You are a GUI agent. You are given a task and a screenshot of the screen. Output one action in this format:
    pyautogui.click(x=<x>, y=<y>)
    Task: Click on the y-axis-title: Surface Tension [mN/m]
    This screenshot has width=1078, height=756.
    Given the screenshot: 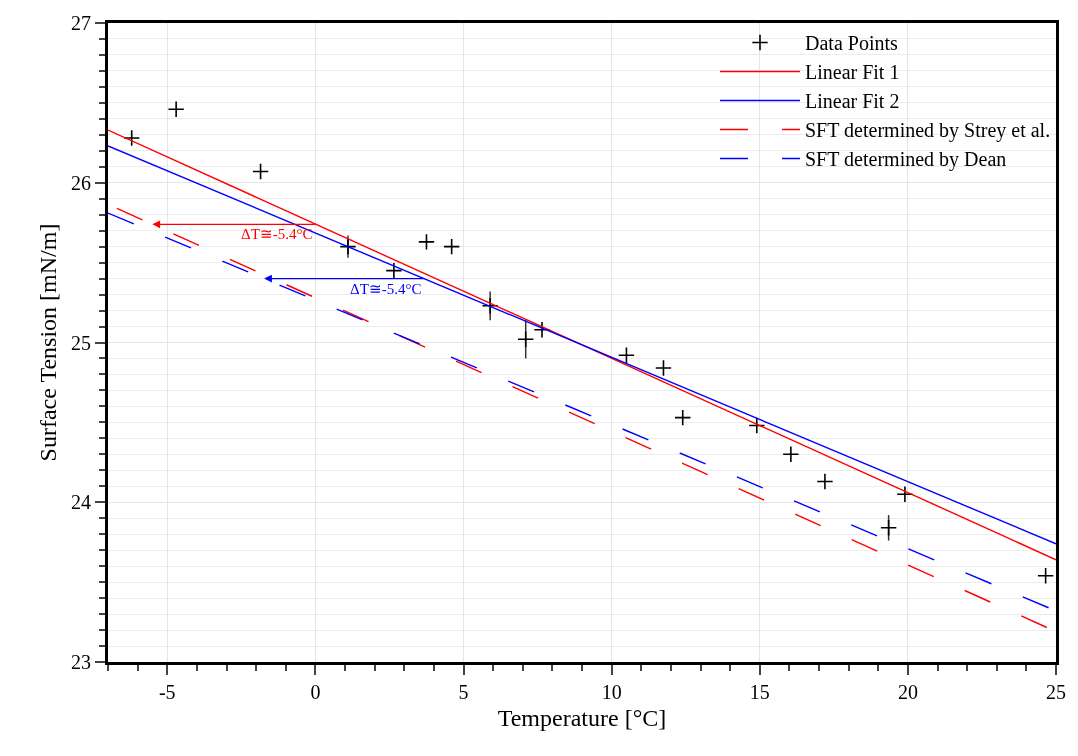 What is the action you would take?
    pyautogui.click(x=48, y=342)
    